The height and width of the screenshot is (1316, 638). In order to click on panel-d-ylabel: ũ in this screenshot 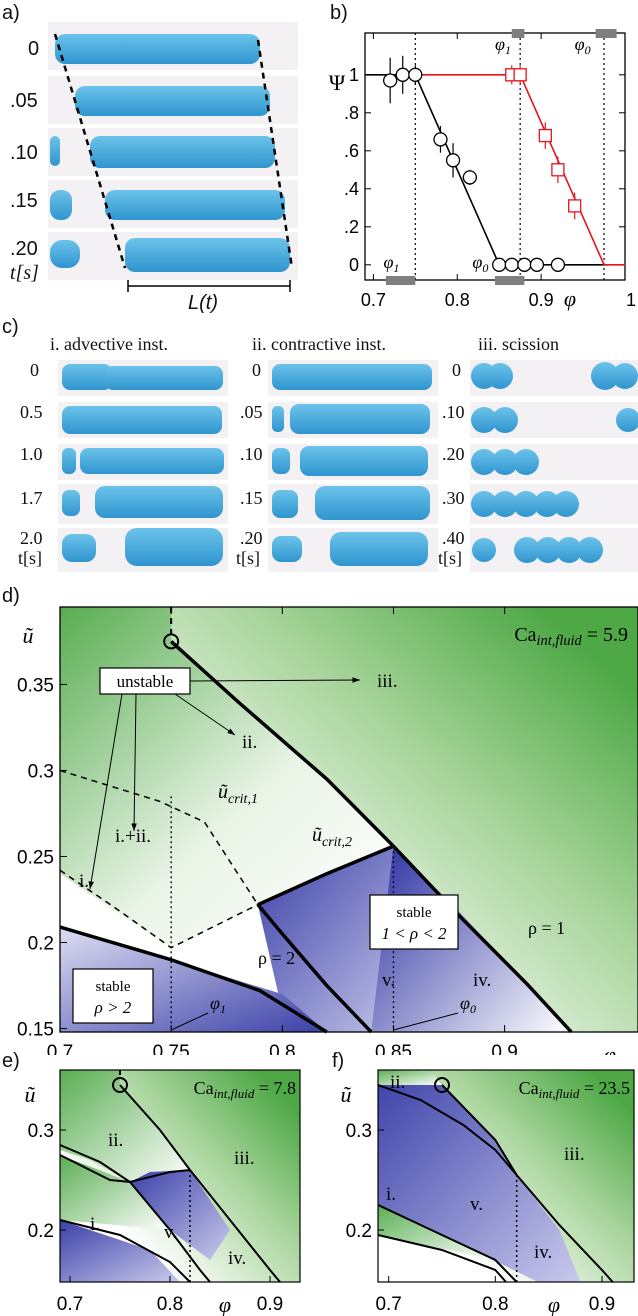, I will do `click(28, 635)`.